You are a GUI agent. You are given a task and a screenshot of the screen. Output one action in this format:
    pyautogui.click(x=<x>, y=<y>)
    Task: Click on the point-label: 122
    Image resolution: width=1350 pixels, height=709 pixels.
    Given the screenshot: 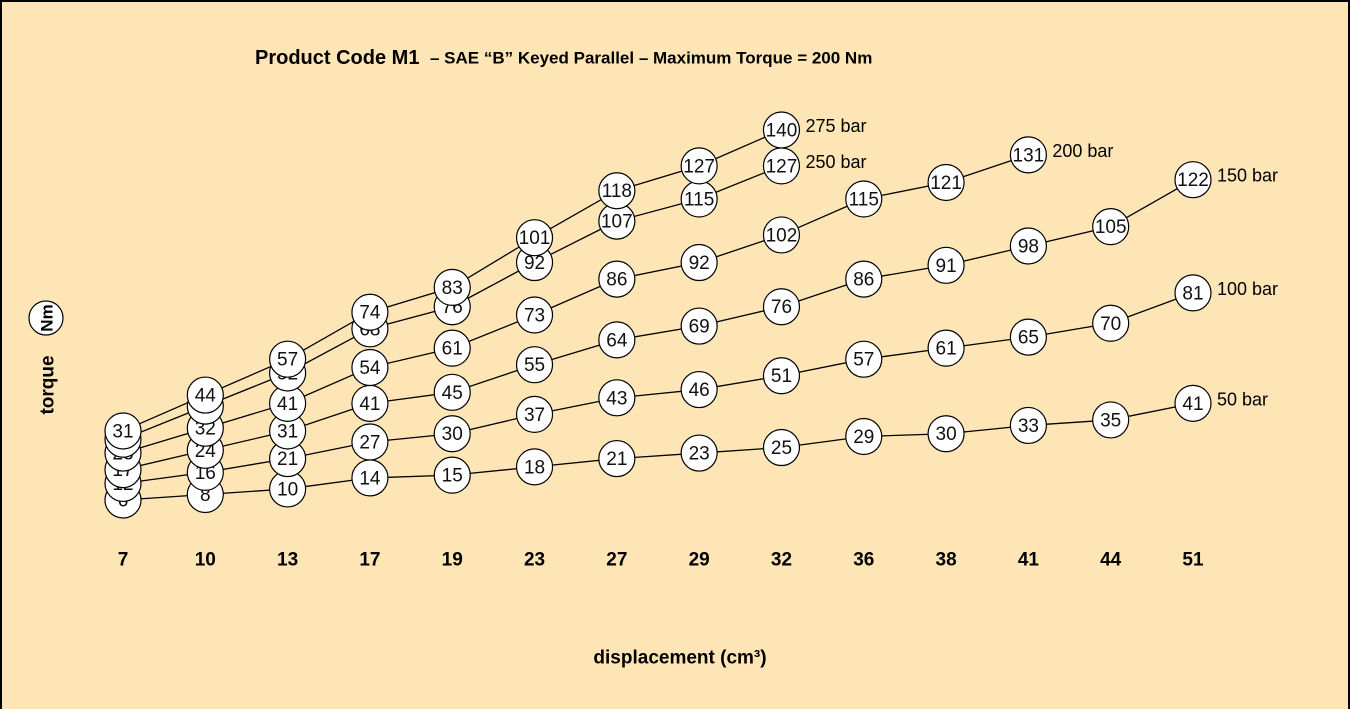 What is the action you would take?
    pyautogui.click(x=1193, y=180)
    